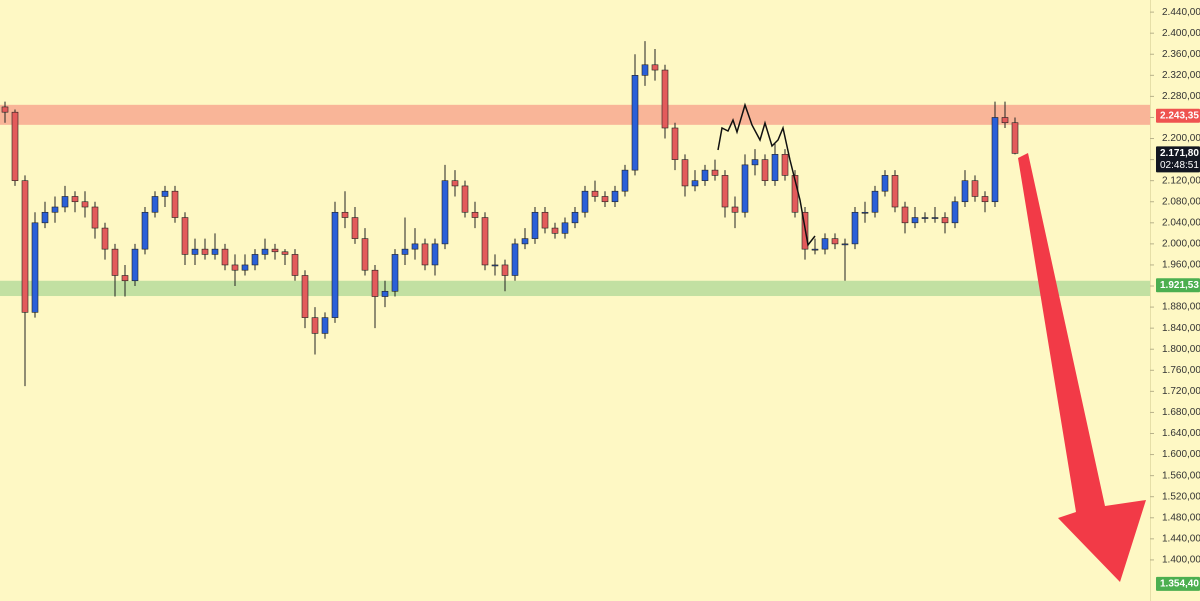 This screenshot has height=601, width=1200. What do you see at coordinates (1181, 244) in the screenshot?
I see `y-tick-label: 2.000,00` at bounding box center [1181, 244].